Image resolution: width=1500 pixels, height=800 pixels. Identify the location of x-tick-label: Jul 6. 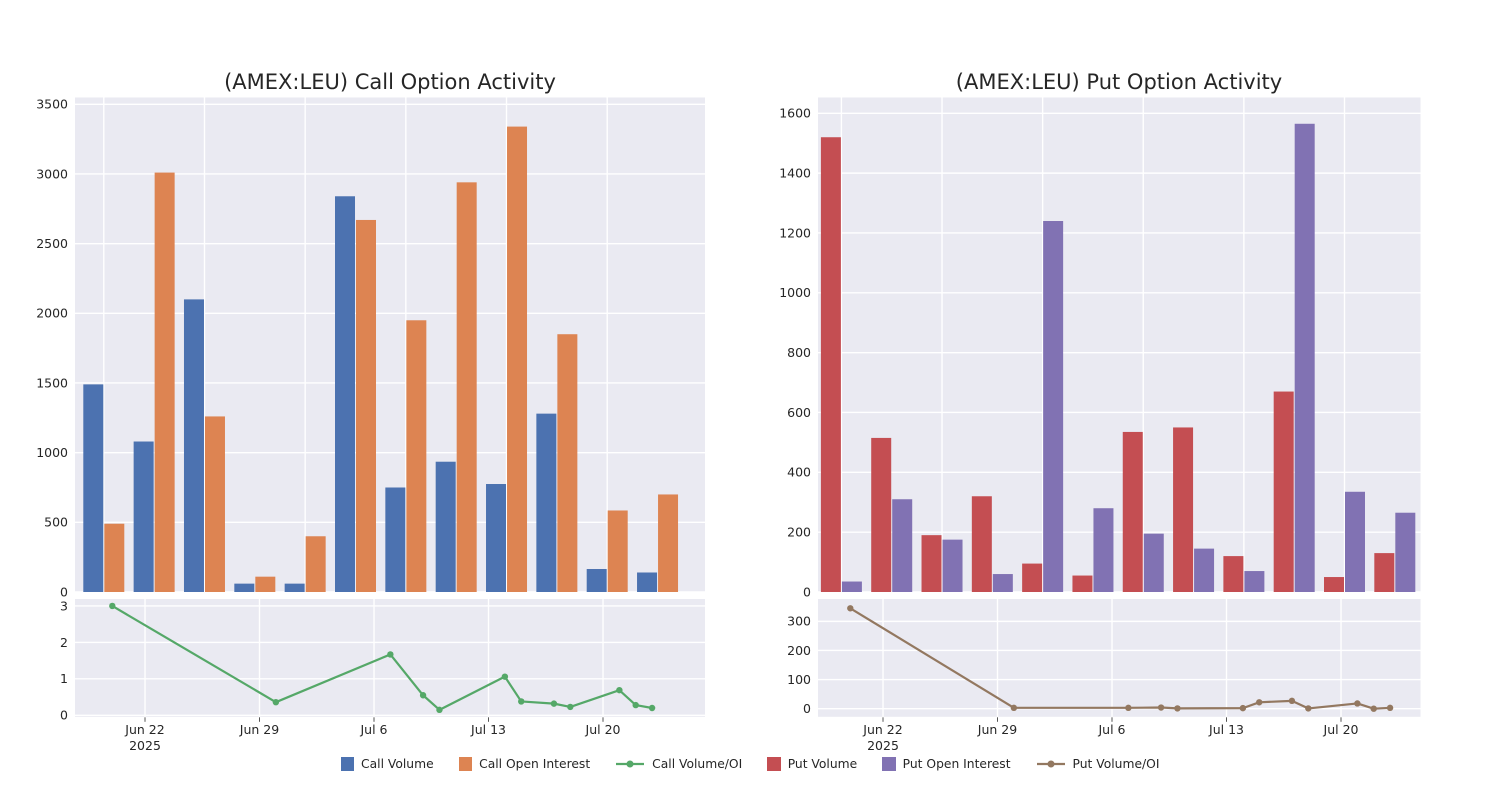
(374, 729).